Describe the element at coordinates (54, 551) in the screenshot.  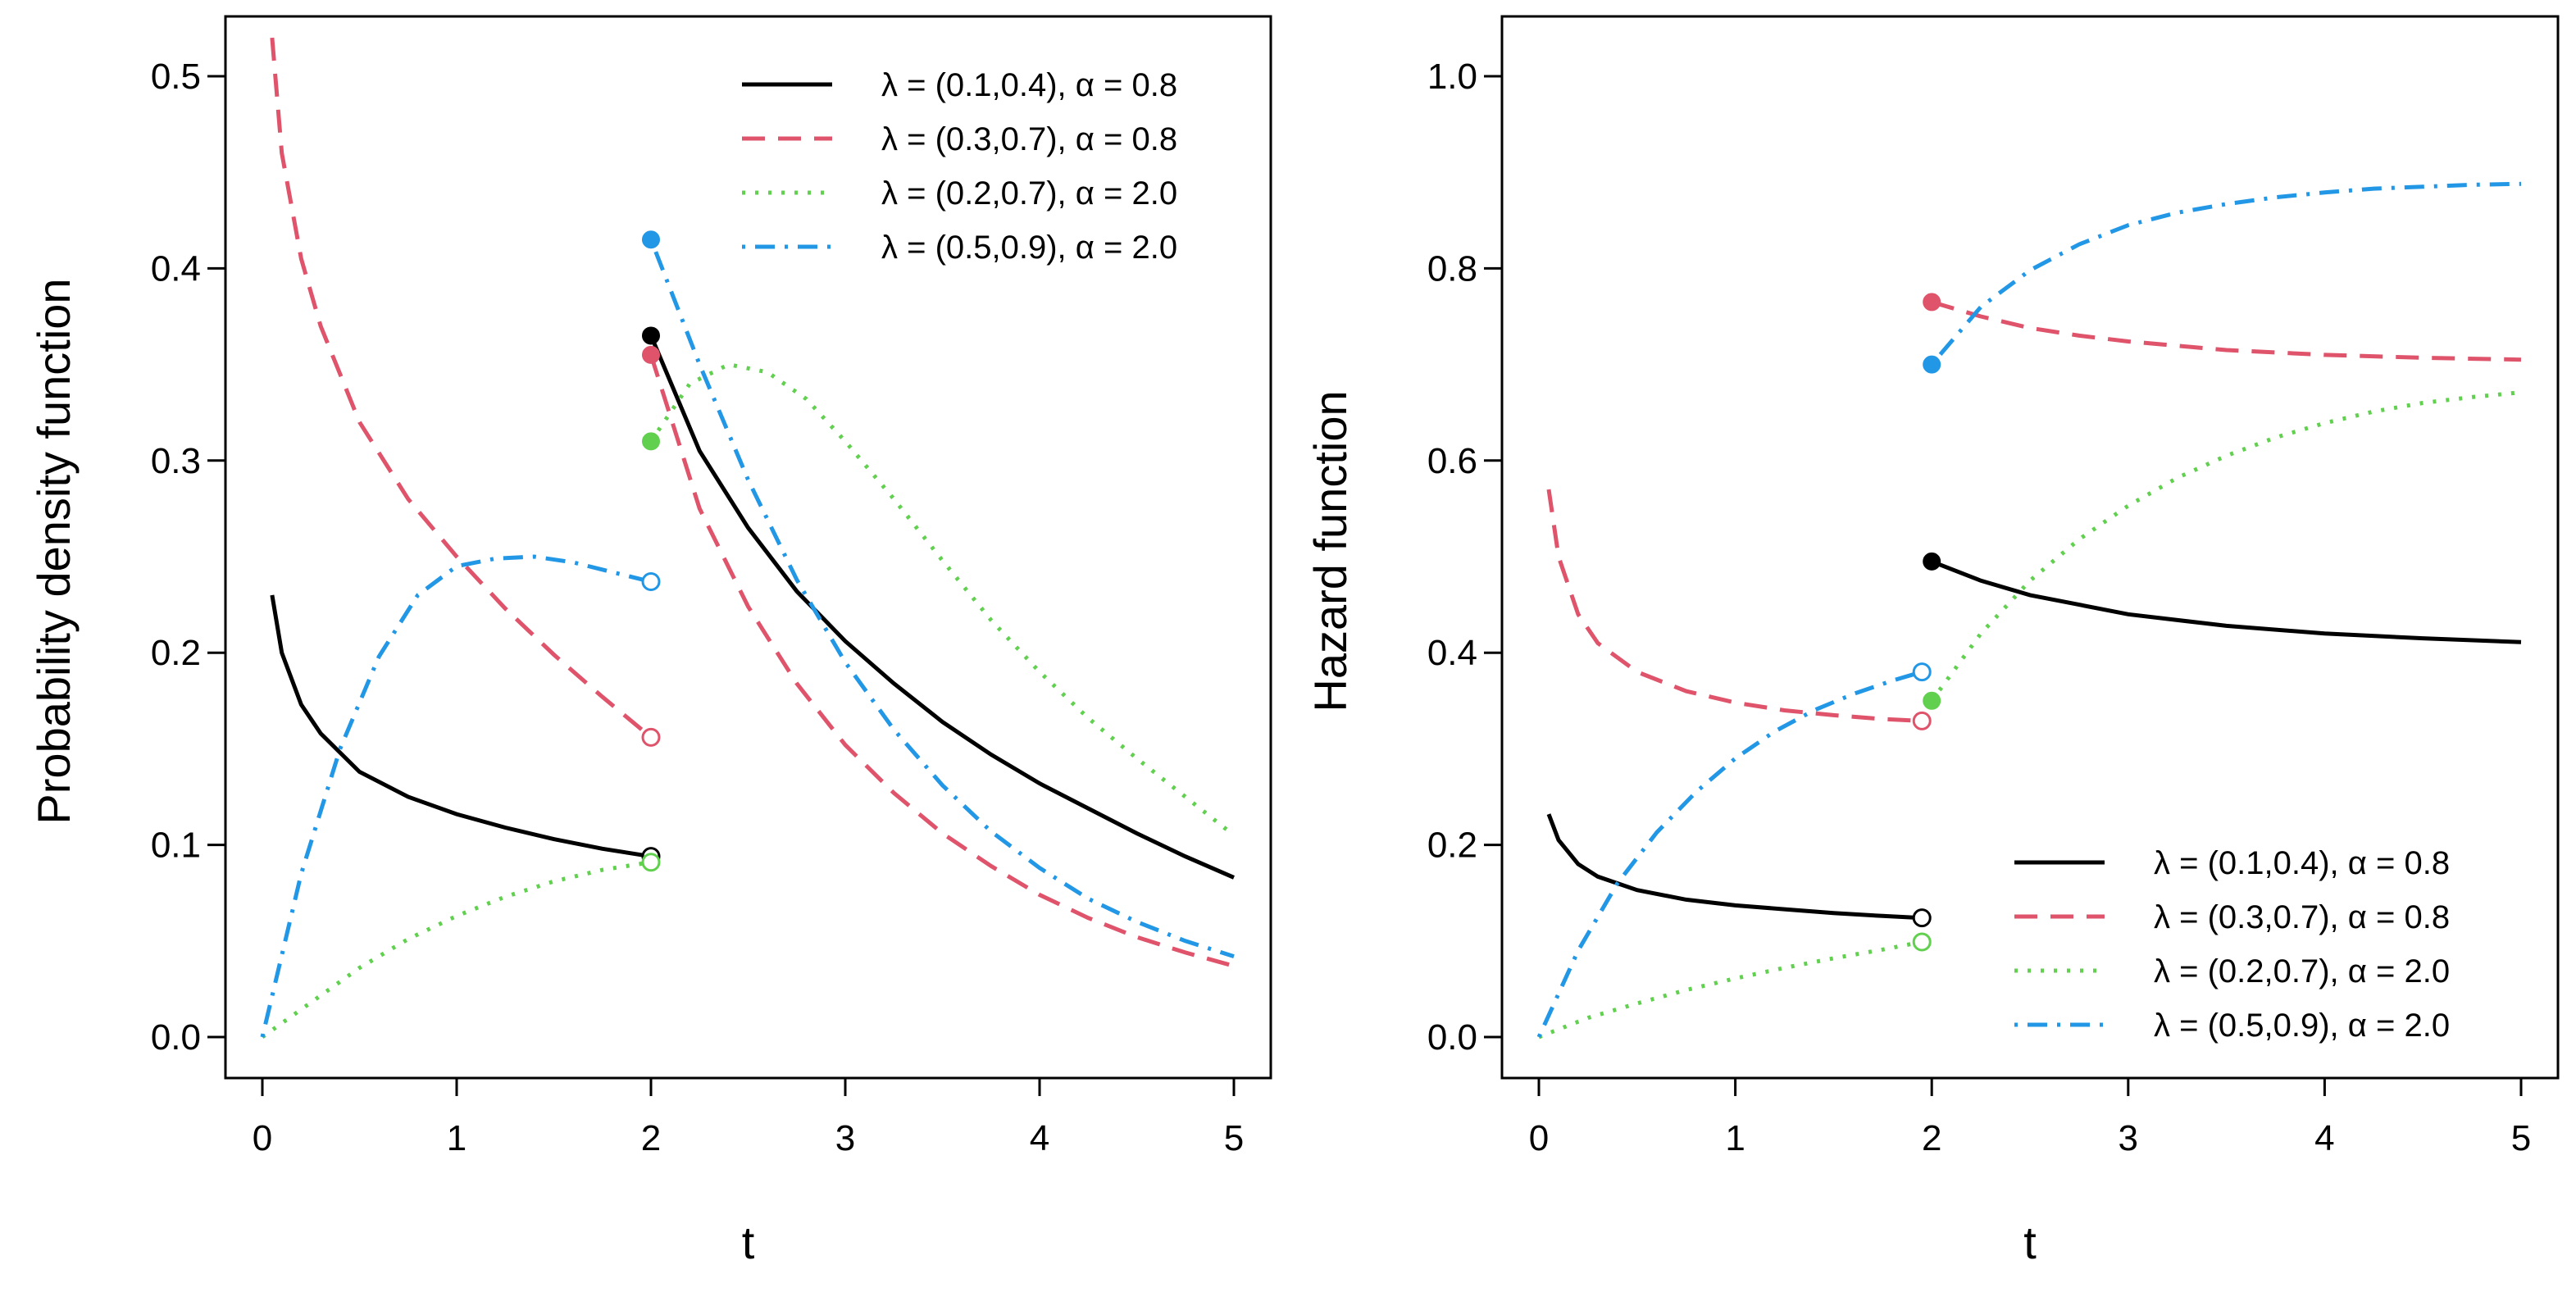
I see `y-axis-label: Probability density function` at that location.